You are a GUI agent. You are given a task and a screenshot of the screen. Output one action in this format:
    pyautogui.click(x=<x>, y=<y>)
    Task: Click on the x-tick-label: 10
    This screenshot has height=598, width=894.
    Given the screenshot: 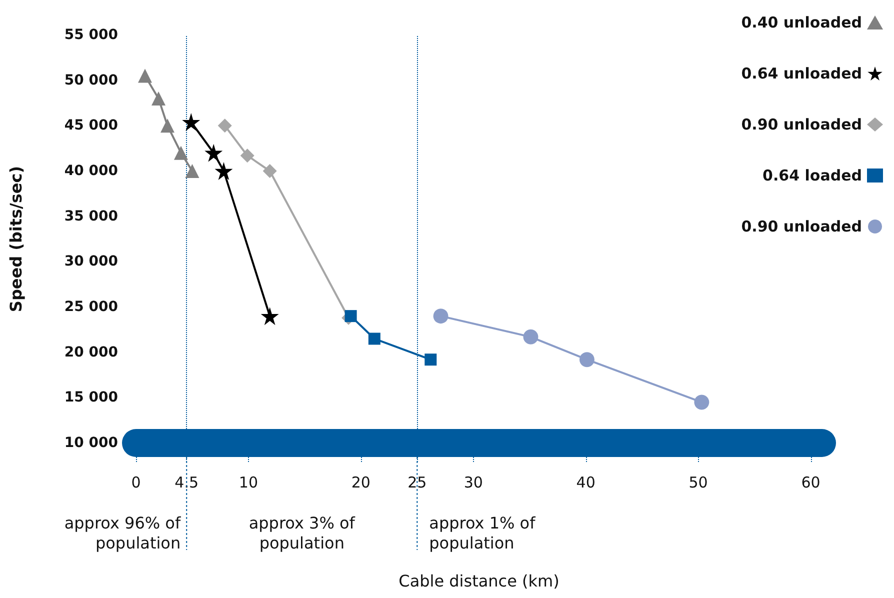 What is the action you would take?
    pyautogui.click(x=248, y=483)
    